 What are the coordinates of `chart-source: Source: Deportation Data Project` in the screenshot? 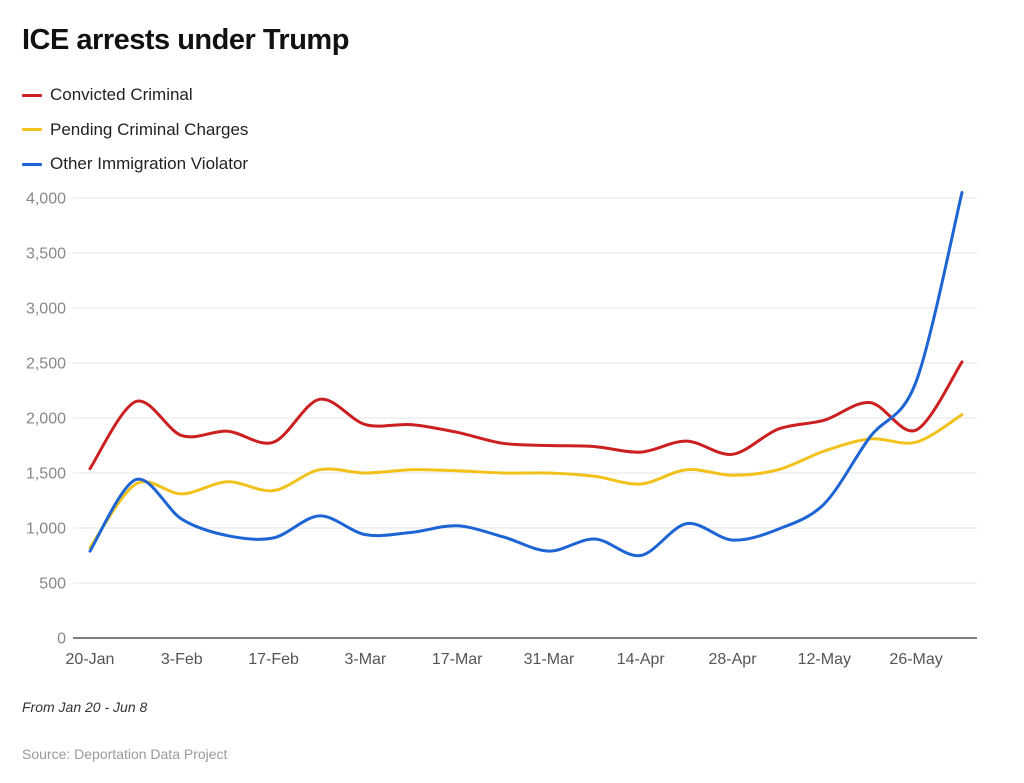 It's located at (125, 754).